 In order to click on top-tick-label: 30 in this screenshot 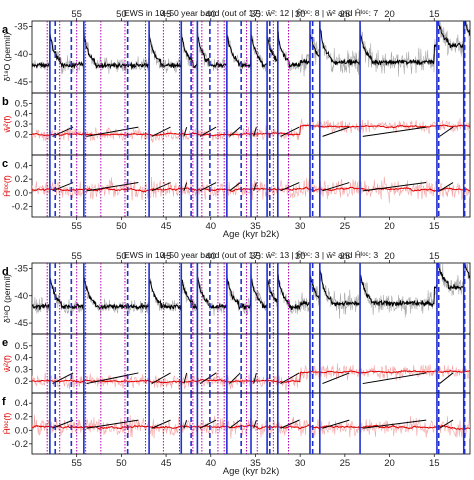, I will do `click(300, 256)`.